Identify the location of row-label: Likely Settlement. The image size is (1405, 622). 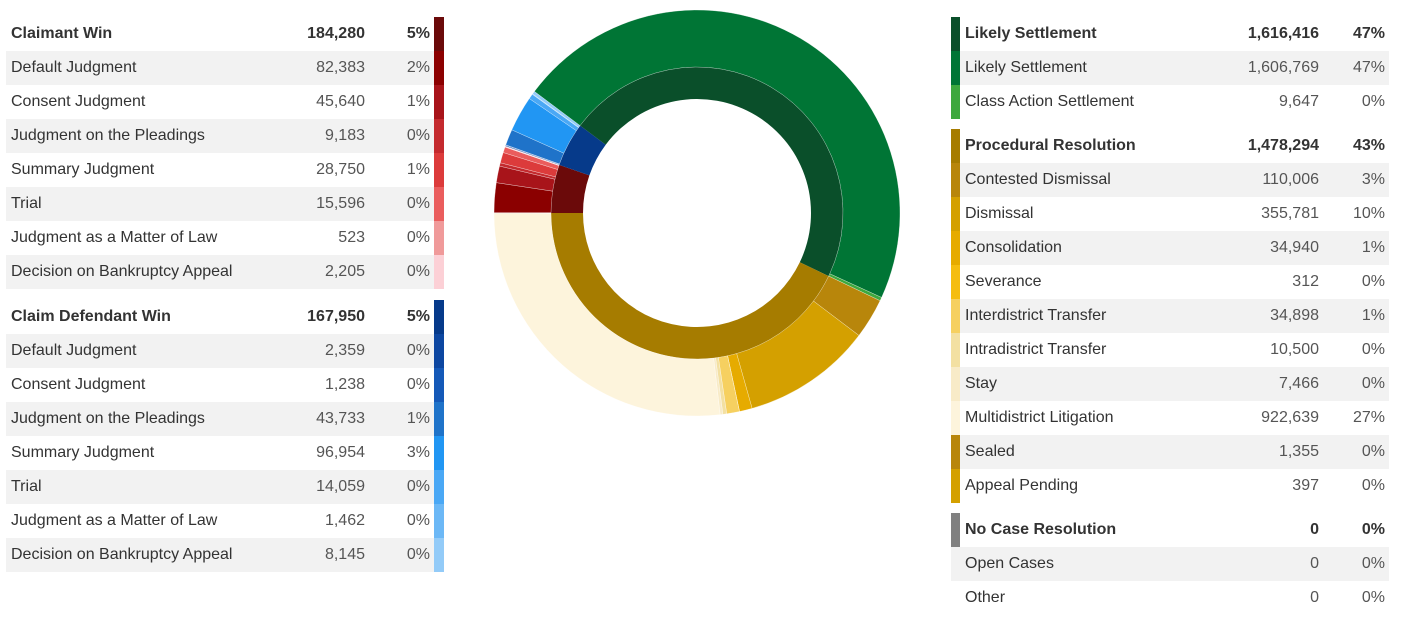
(1026, 67).